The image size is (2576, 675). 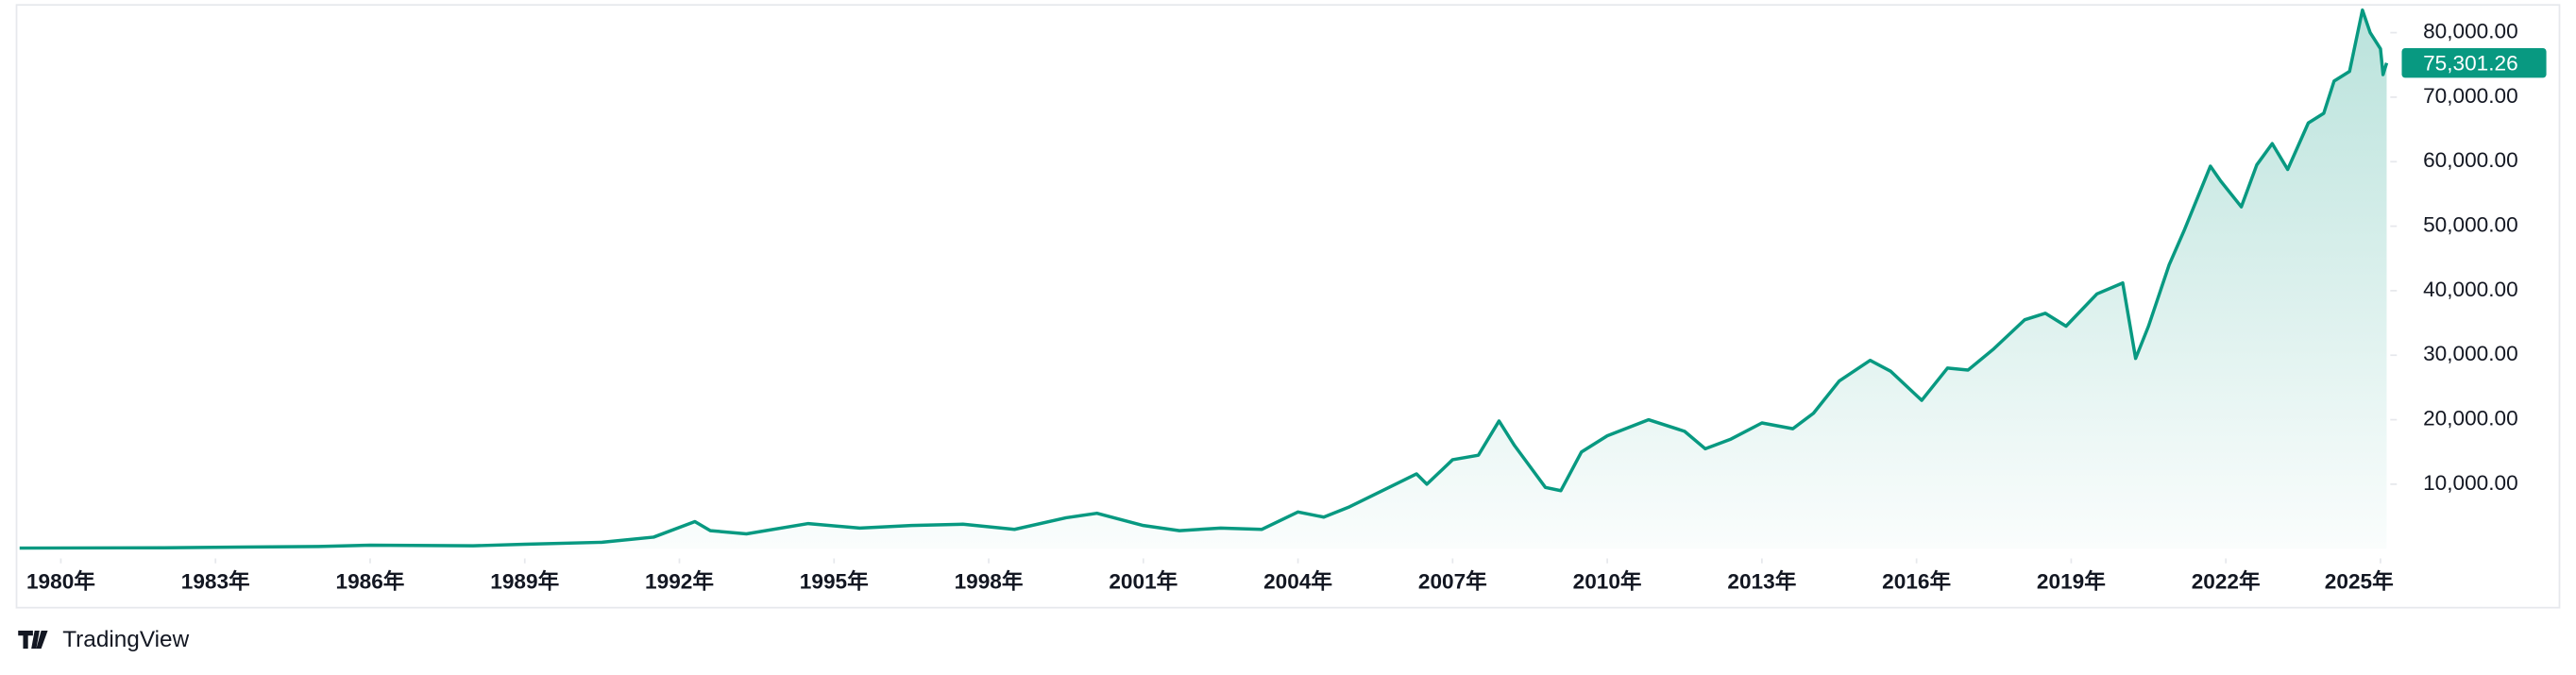 I want to click on x-tick-label: 1989年, so click(x=524, y=581).